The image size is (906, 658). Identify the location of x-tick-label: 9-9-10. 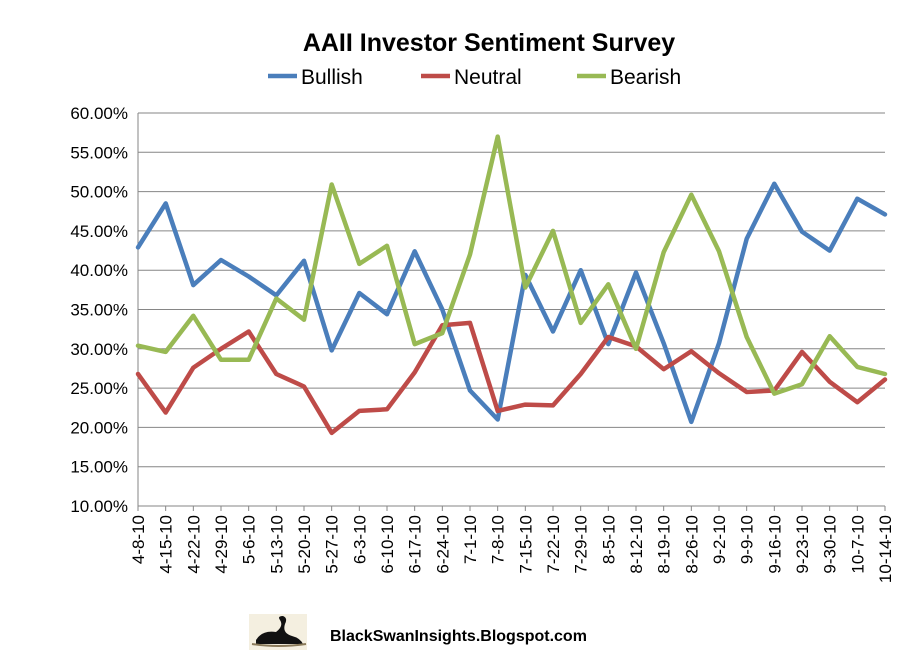
(747, 539).